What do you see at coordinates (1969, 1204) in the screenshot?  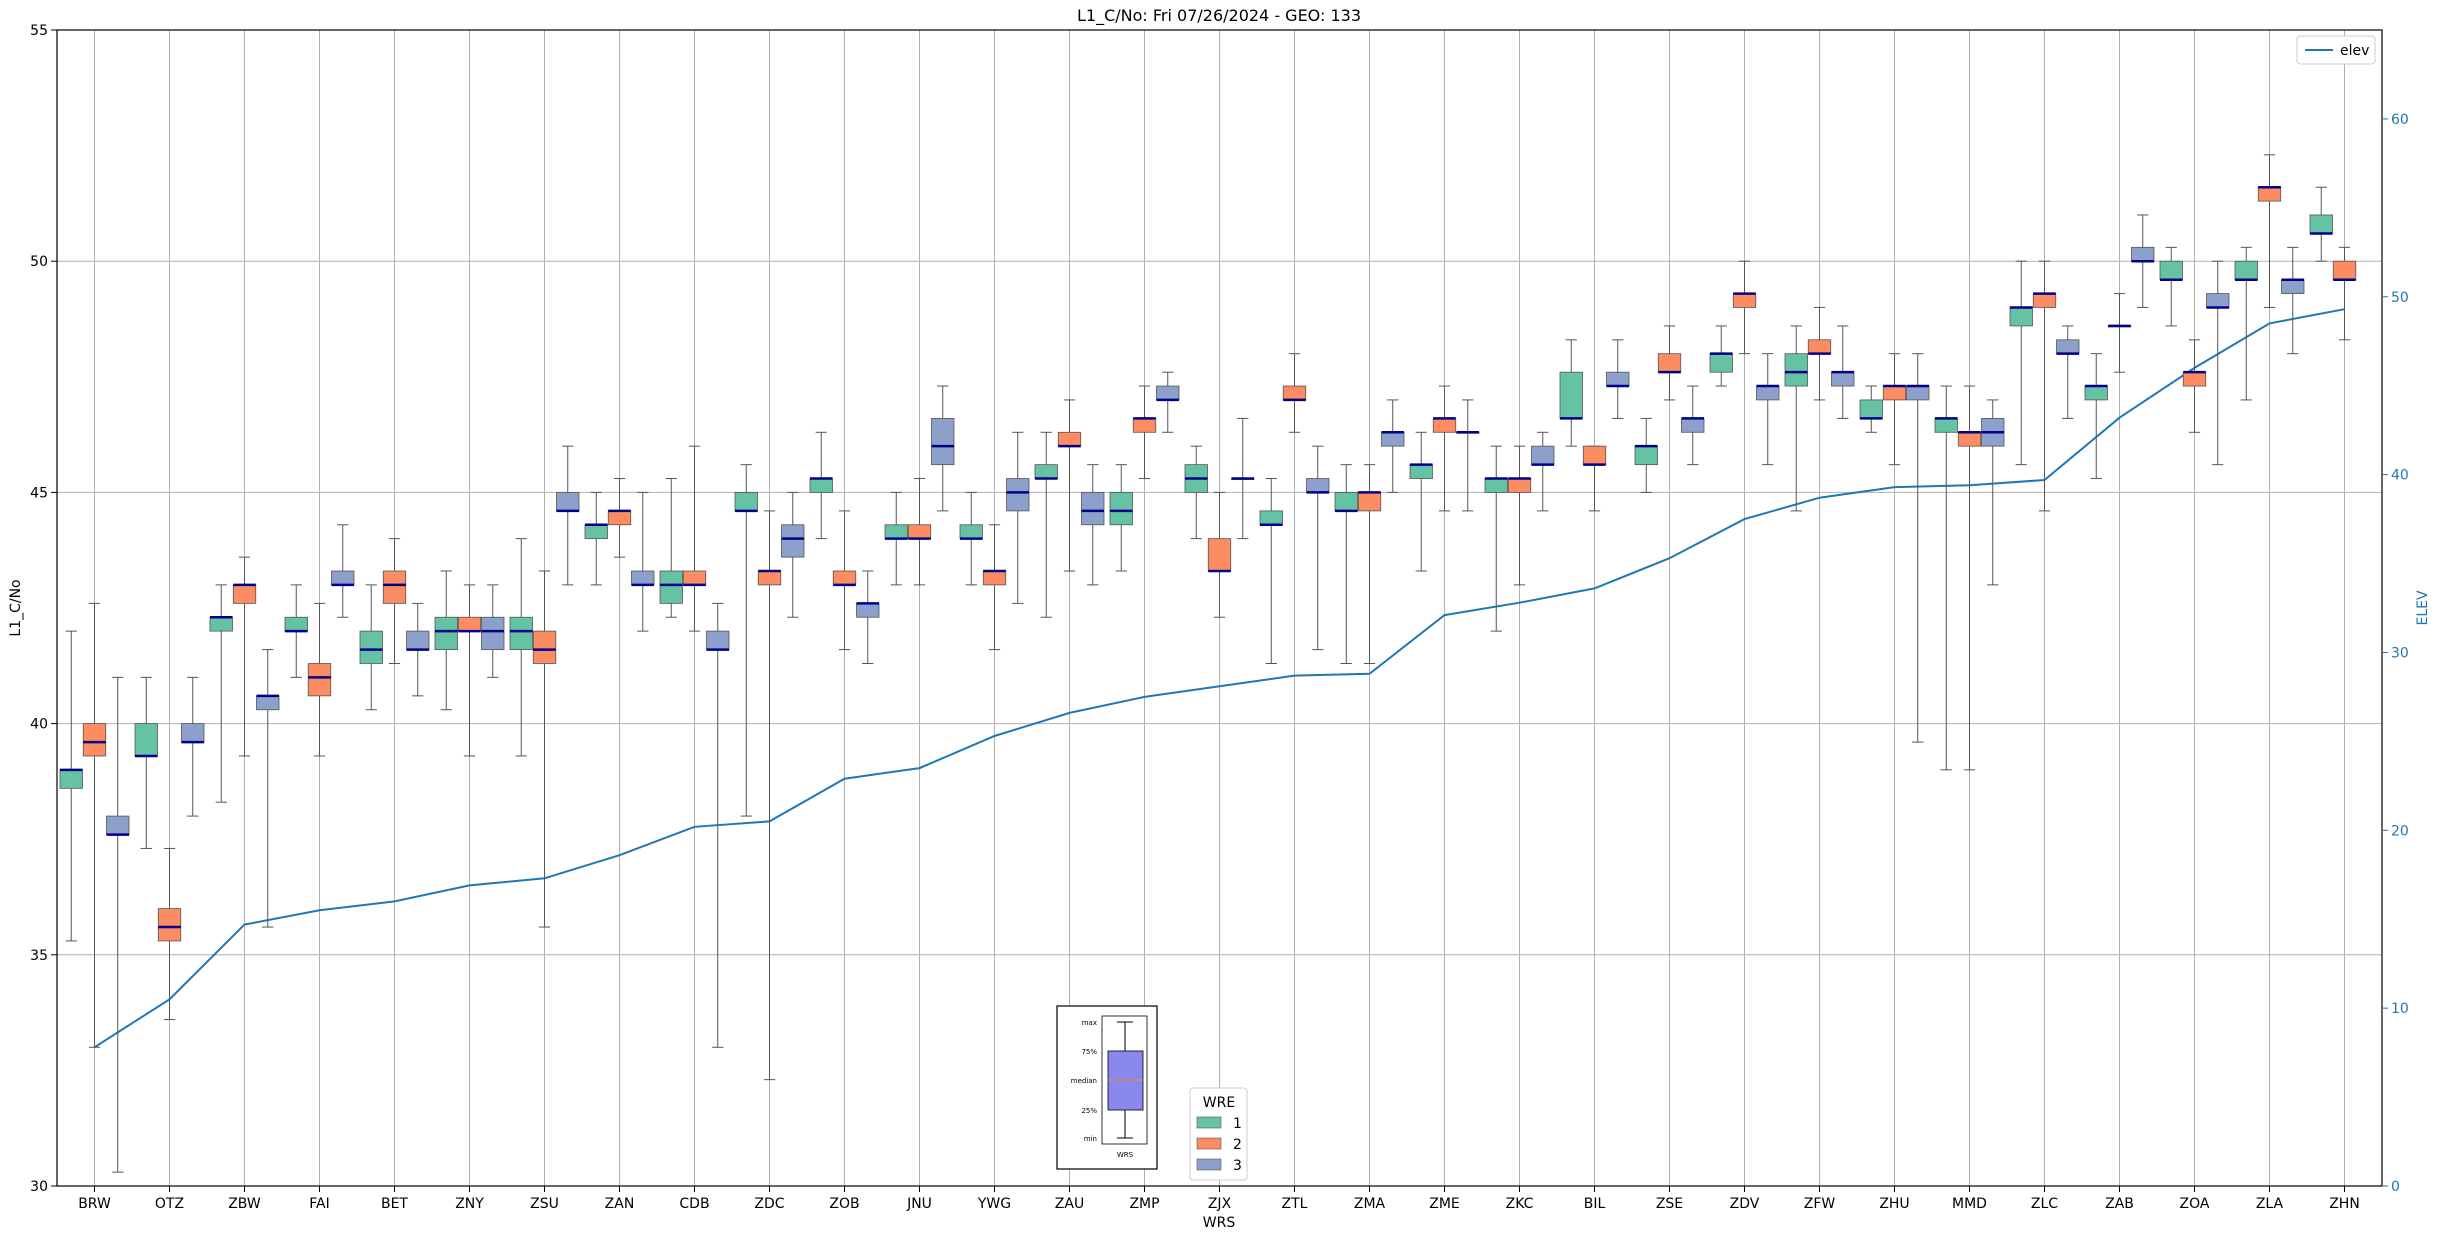 I see `x-tick-label: MMD` at bounding box center [1969, 1204].